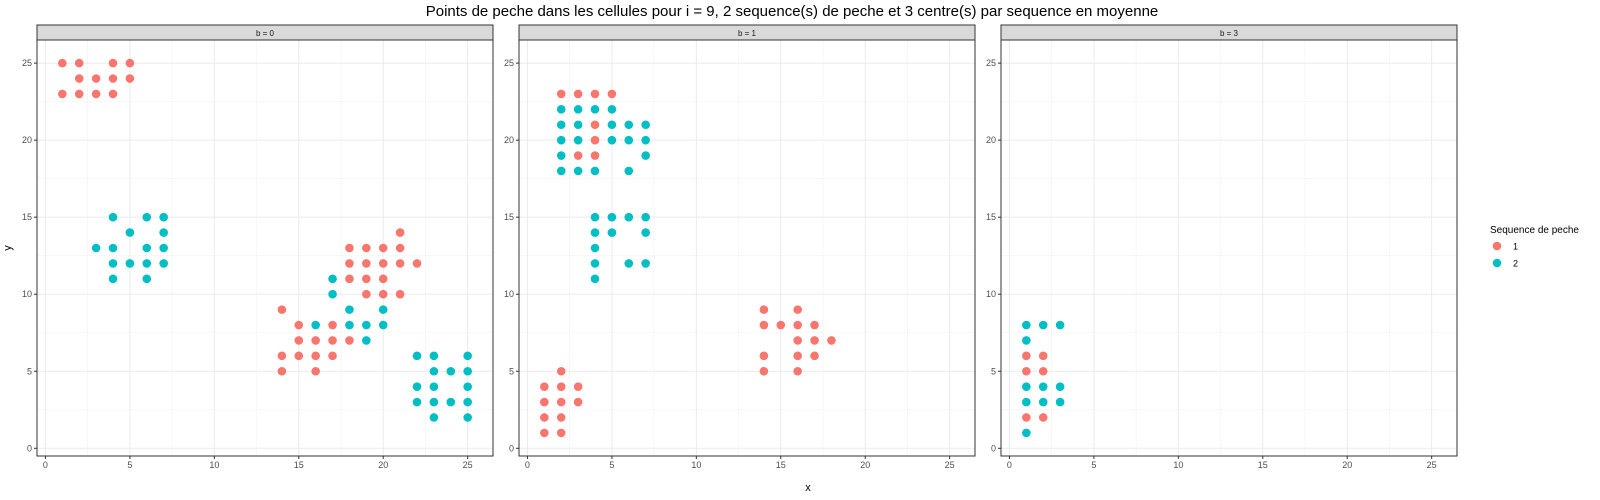 Image resolution: width=1600 pixels, height=500 pixels. Describe the element at coordinates (265, 33) in the screenshot. I see `facet-strip-label: b = 0` at that location.